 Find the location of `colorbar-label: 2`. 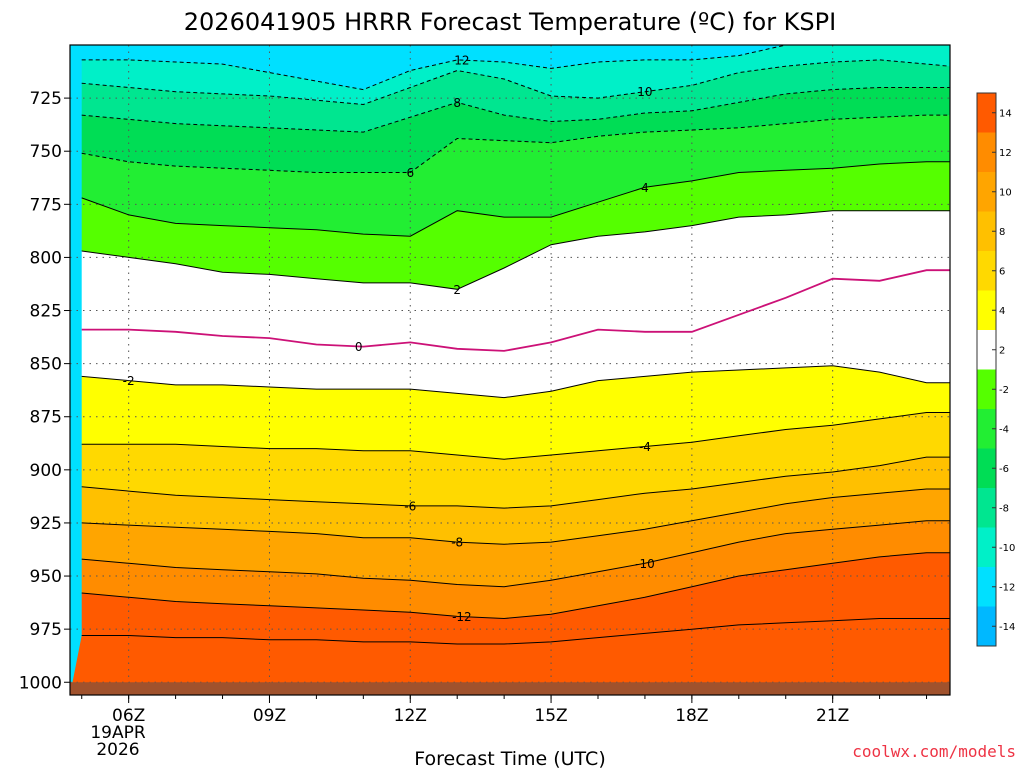

colorbar-label: 2 is located at coordinates (1002, 350).